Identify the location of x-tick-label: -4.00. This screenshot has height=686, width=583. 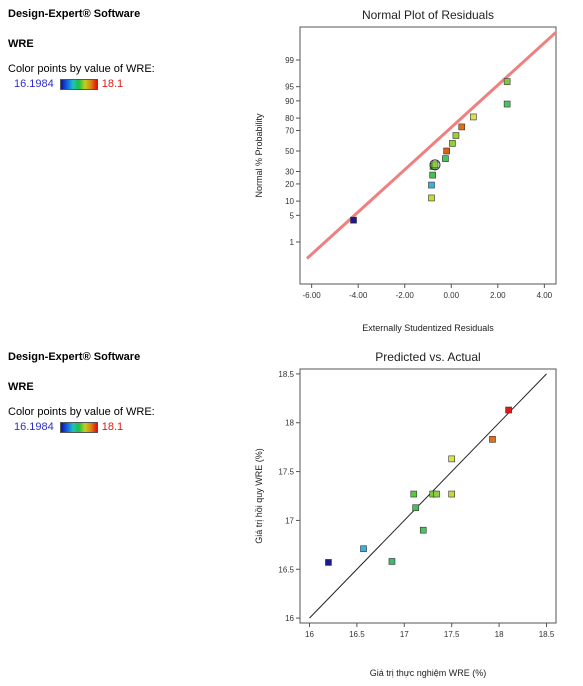
(358, 295).